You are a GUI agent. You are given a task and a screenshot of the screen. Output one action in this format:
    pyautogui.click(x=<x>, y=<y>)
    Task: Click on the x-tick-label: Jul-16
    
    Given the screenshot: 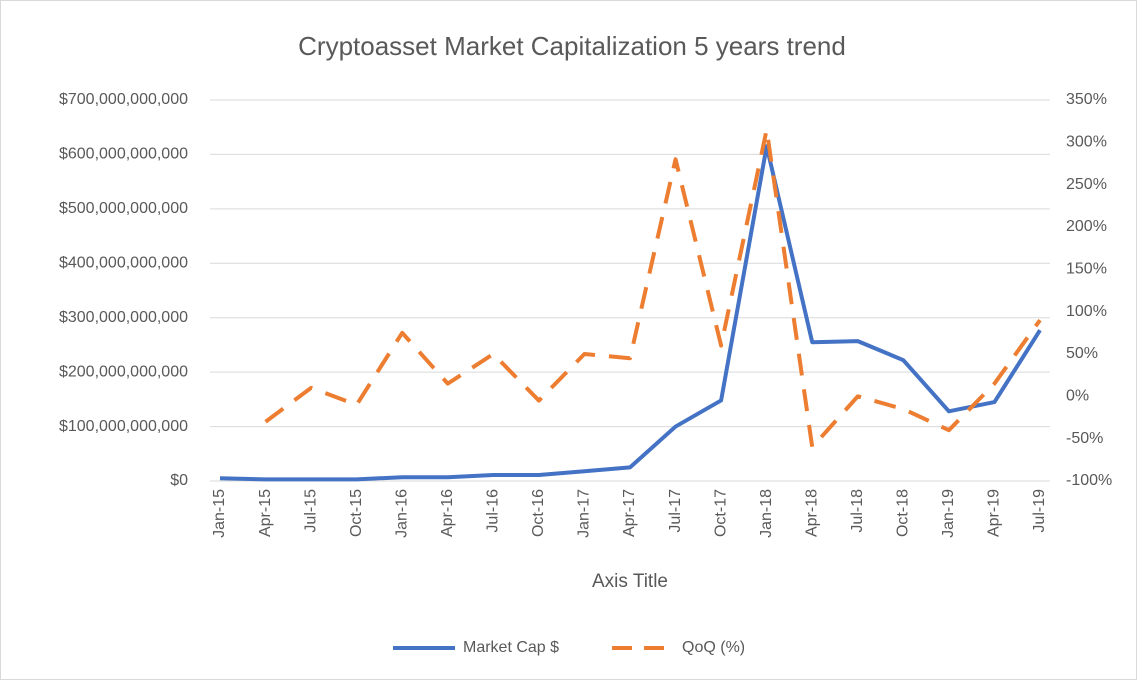 What is the action you would take?
    pyautogui.click(x=493, y=511)
    